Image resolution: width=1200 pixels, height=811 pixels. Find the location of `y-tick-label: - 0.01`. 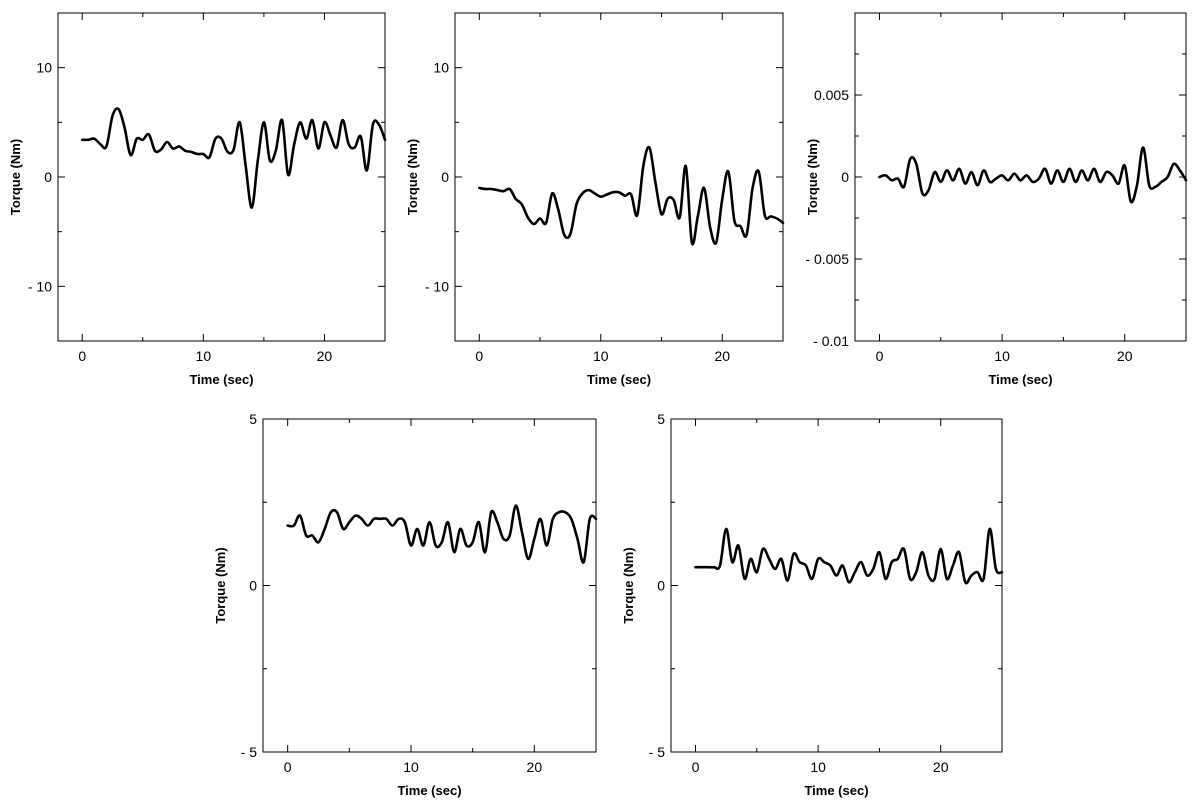

y-tick-label: - 0.01 is located at coordinates (831, 341).